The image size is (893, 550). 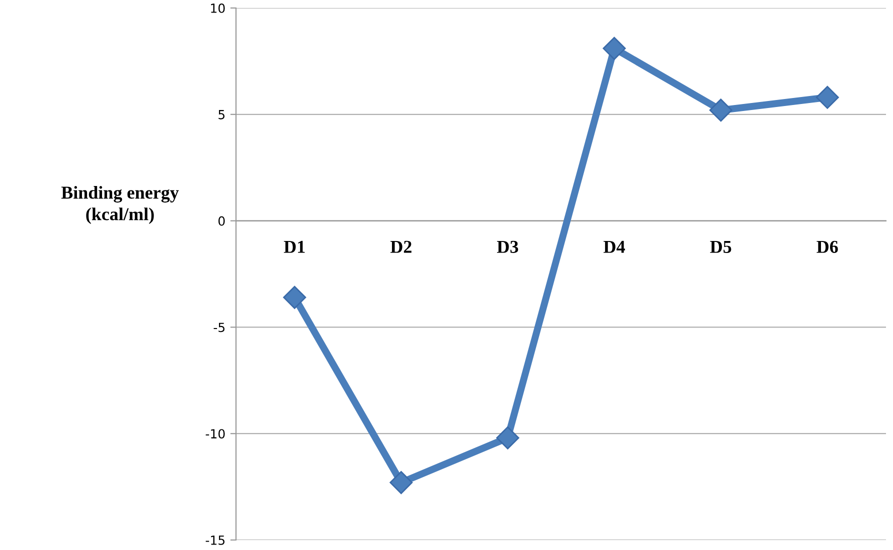 I want to click on y-tick-label: 5, so click(x=221, y=115).